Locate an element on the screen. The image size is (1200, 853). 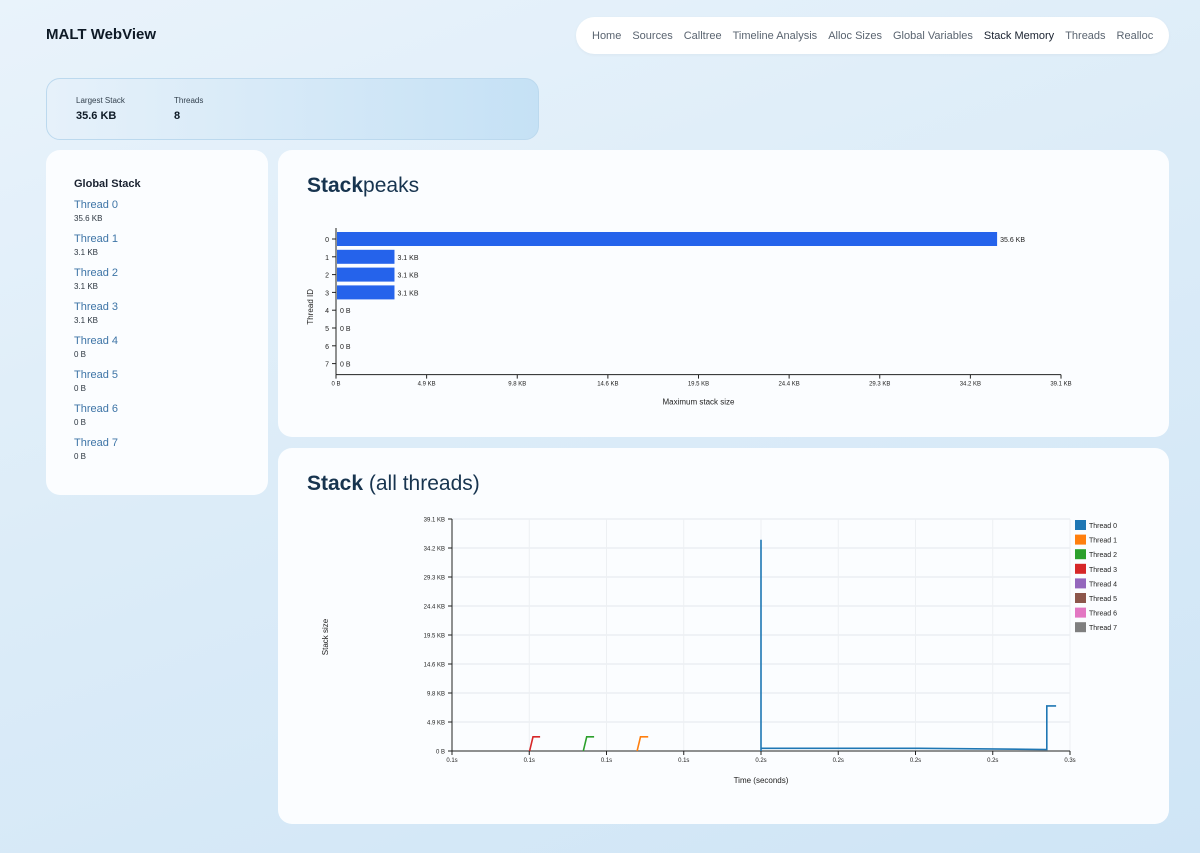
thread-link-1: Thread 1 is located at coordinates (96, 239).